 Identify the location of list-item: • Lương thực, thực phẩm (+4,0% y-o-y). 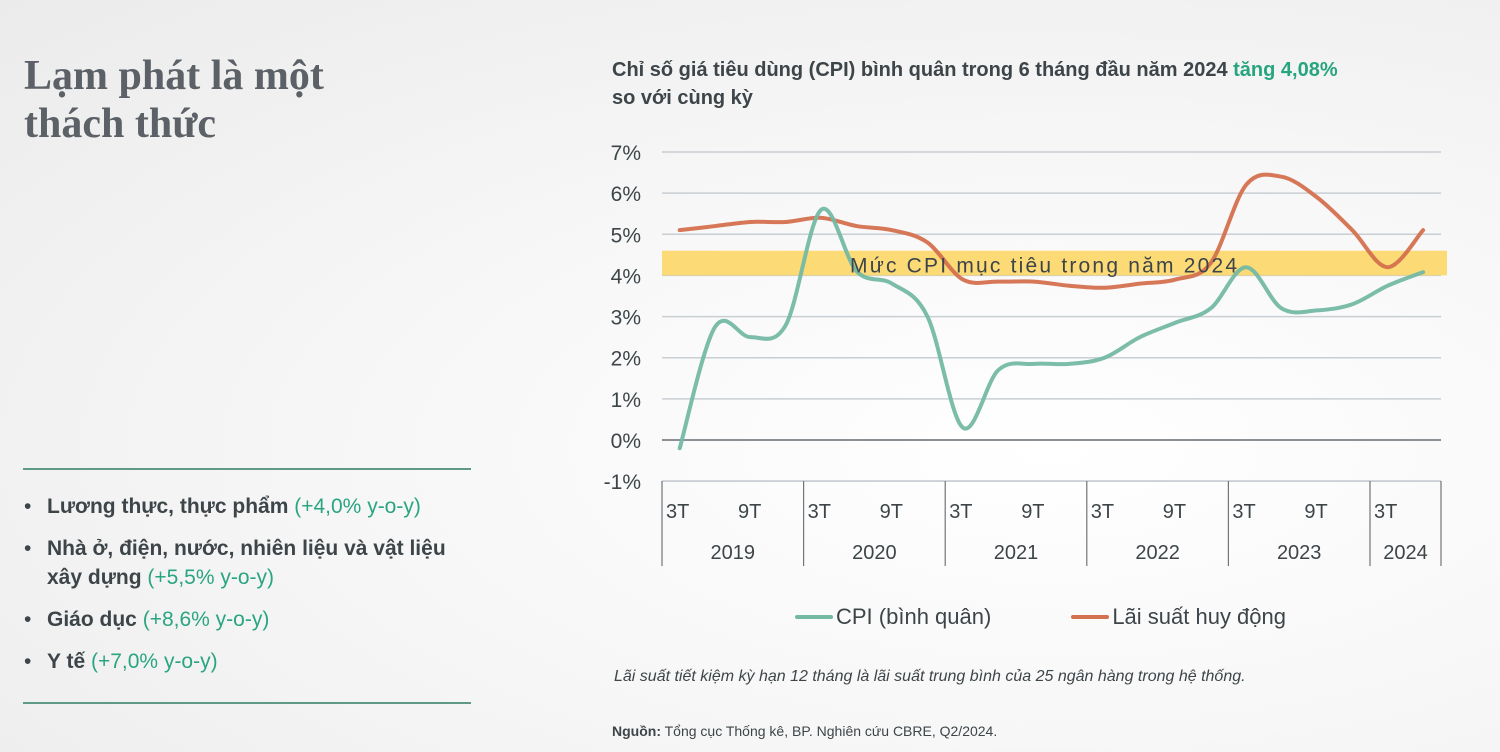
(254, 506).